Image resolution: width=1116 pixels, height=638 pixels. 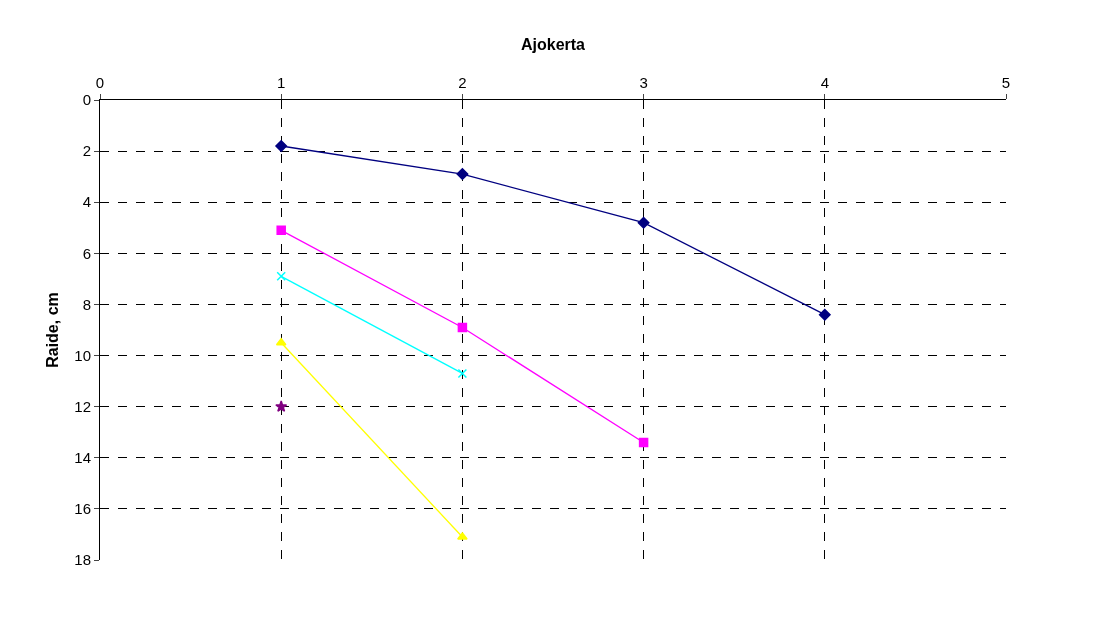 I want to click on y-tick-label: 12, so click(x=82, y=406).